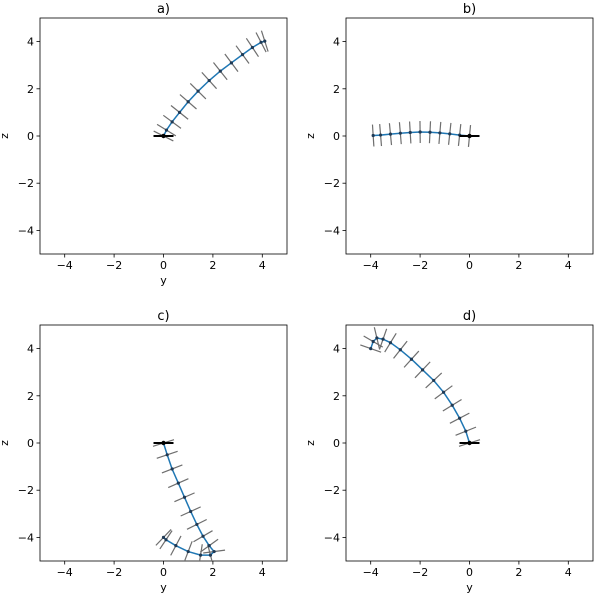 The height and width of the screenshot is (604, 594). What do you see at coordinates (469, 316) in the screenshot?
I see `panel-title: d)` at bounding box center [469, 316].